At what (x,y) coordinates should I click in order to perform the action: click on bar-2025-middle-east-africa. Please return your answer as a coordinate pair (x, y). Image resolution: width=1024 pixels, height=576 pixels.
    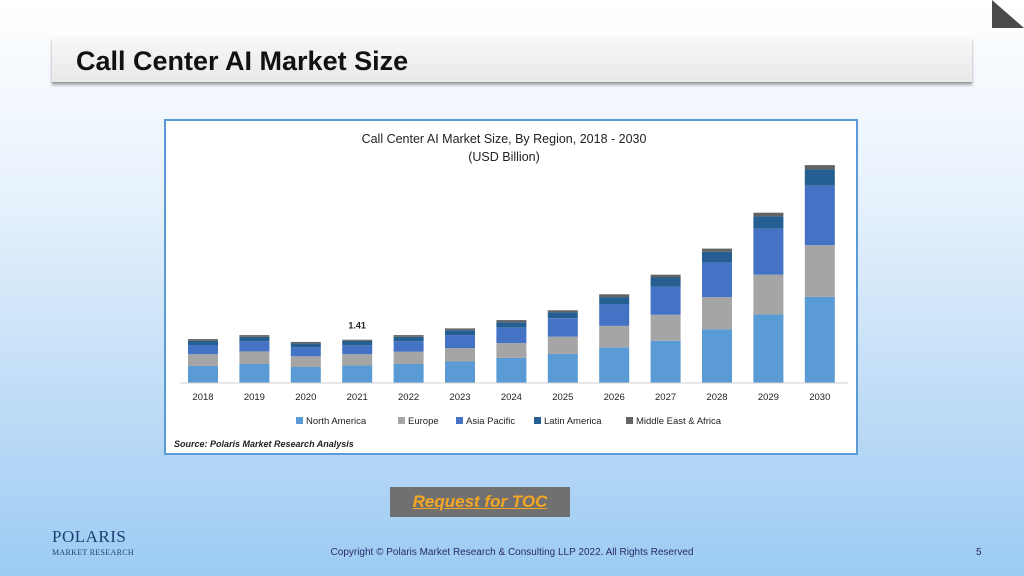
    Looking at the image, I should click on (562, 311).